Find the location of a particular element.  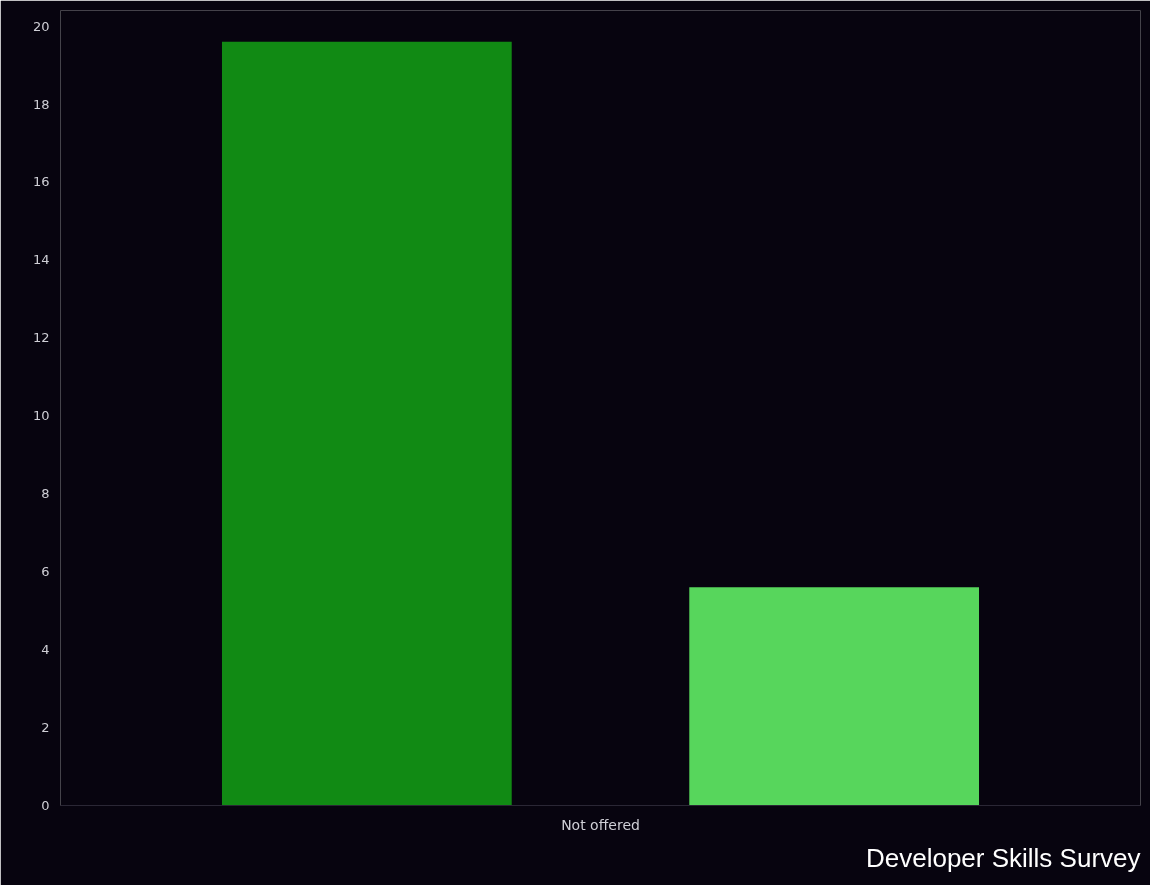

y-tick-label: 20 is located at coordinates (41, 26).